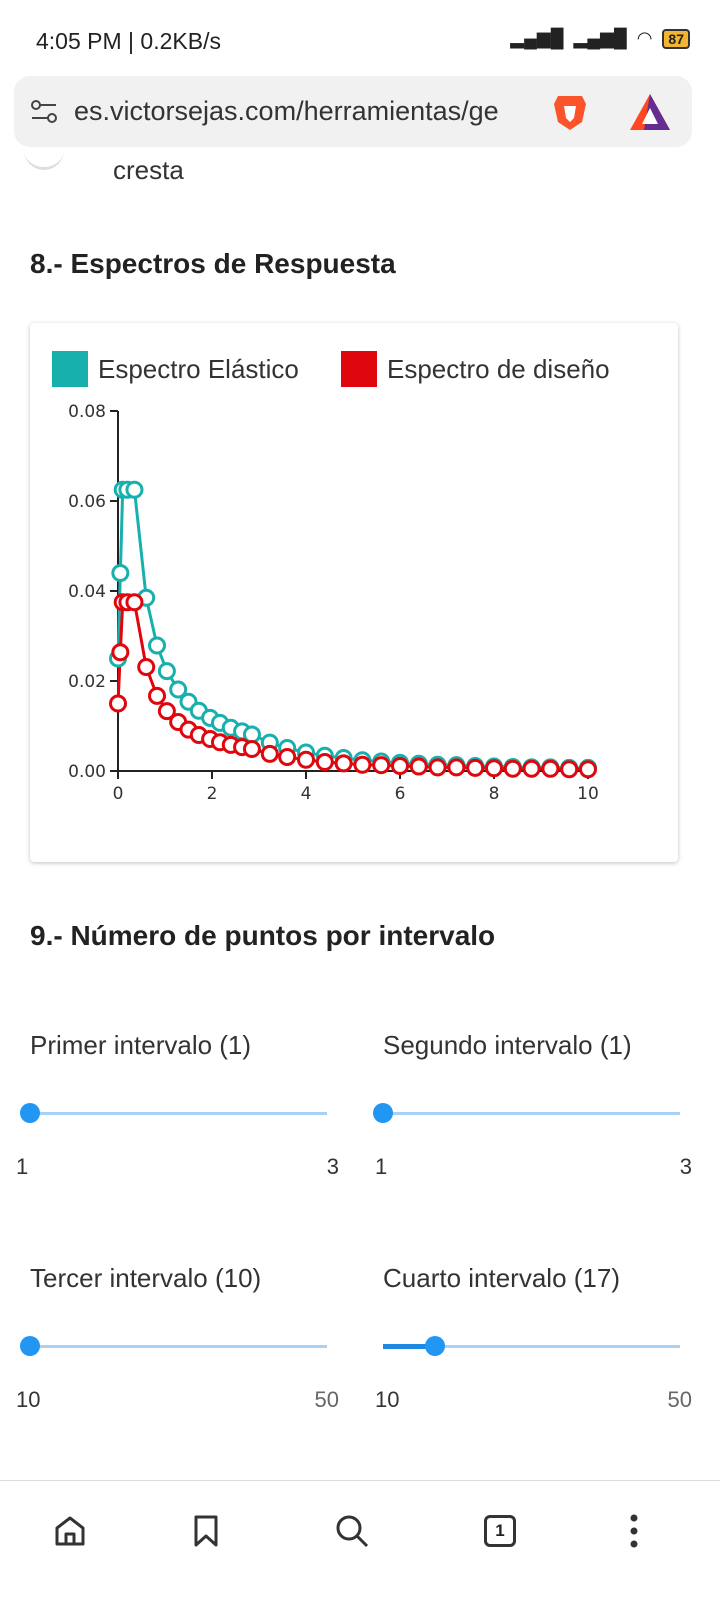 Image resolution: width=720 pixels, height=1600 pixels. Describe the element at coordinates (44, 112) in the screenshot. I see `site-settings-icon` at that location.